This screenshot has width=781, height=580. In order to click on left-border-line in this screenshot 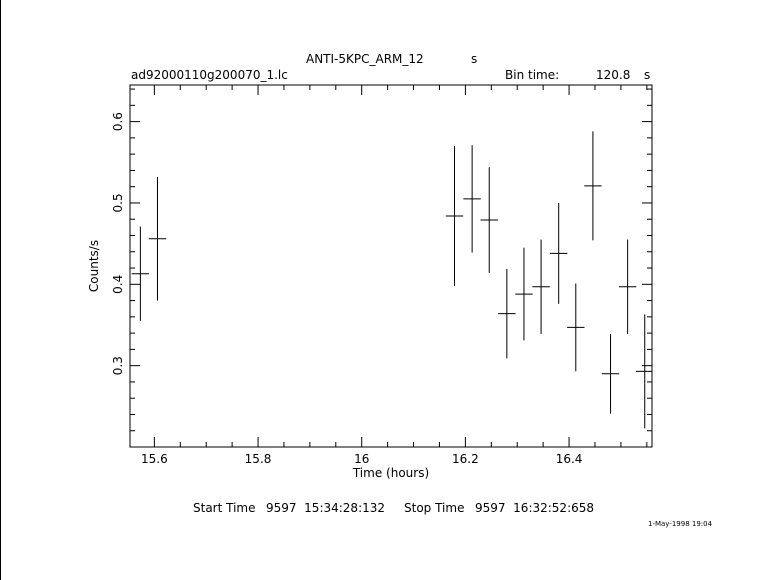, I will do `click(0, 290)`.